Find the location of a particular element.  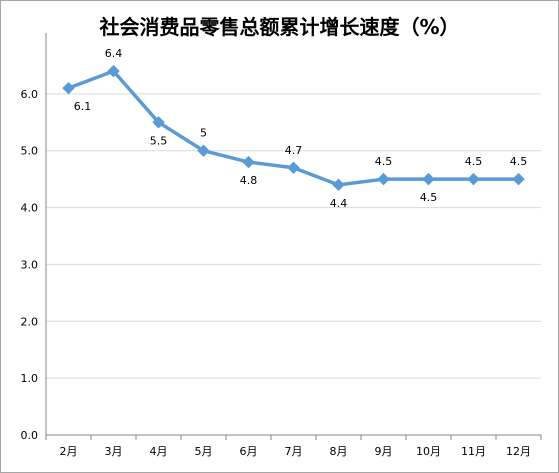

x-tick-label-1: 3月 is located at coordinates (114, 451).